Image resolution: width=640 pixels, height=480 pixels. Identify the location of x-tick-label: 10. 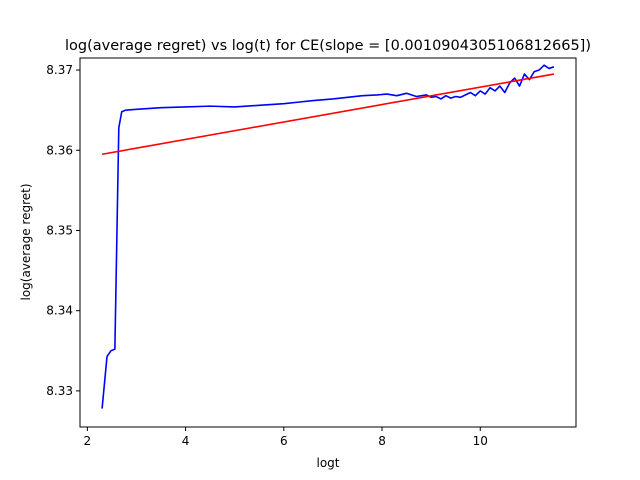
(480, 441).